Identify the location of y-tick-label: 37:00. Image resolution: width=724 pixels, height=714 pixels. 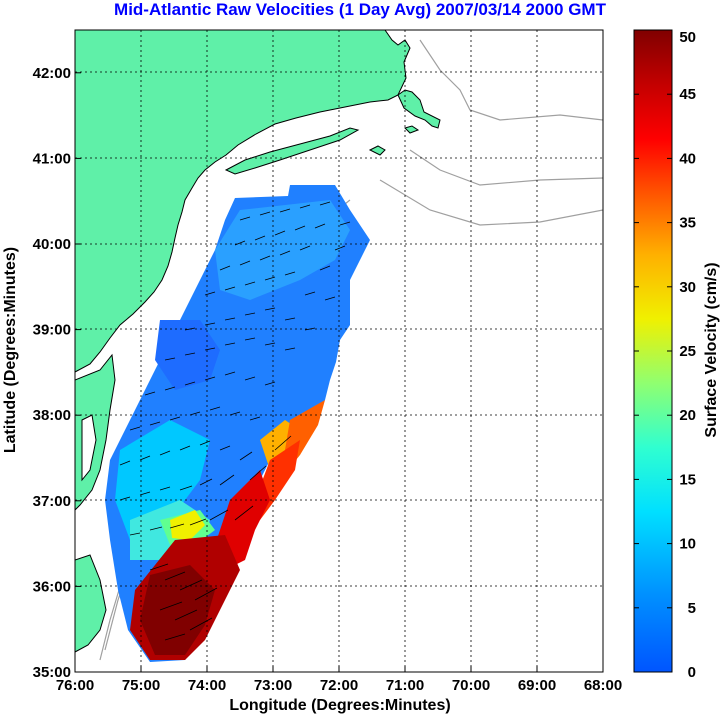
(52, 501).